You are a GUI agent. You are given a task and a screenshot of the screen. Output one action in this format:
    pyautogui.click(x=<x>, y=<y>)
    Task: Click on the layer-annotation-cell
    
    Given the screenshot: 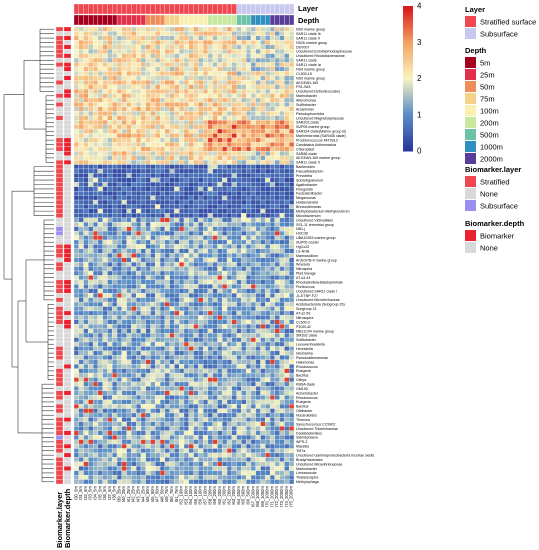 What is the action you would take?
    pyautogui.click(x=239, y=9)
    